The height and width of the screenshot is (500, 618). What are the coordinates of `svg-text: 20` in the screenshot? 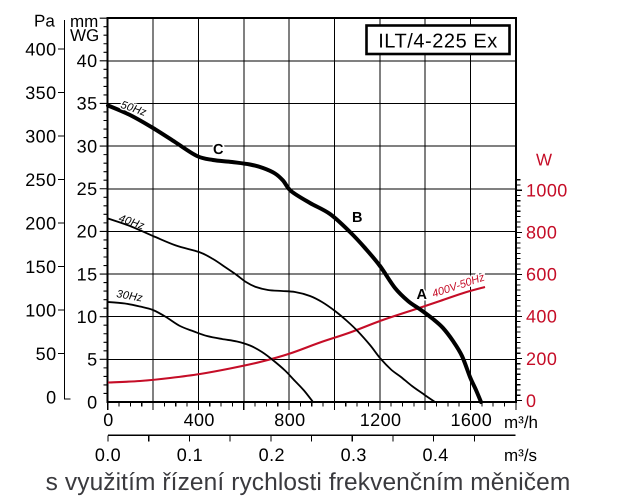 It's located at (87, 232).